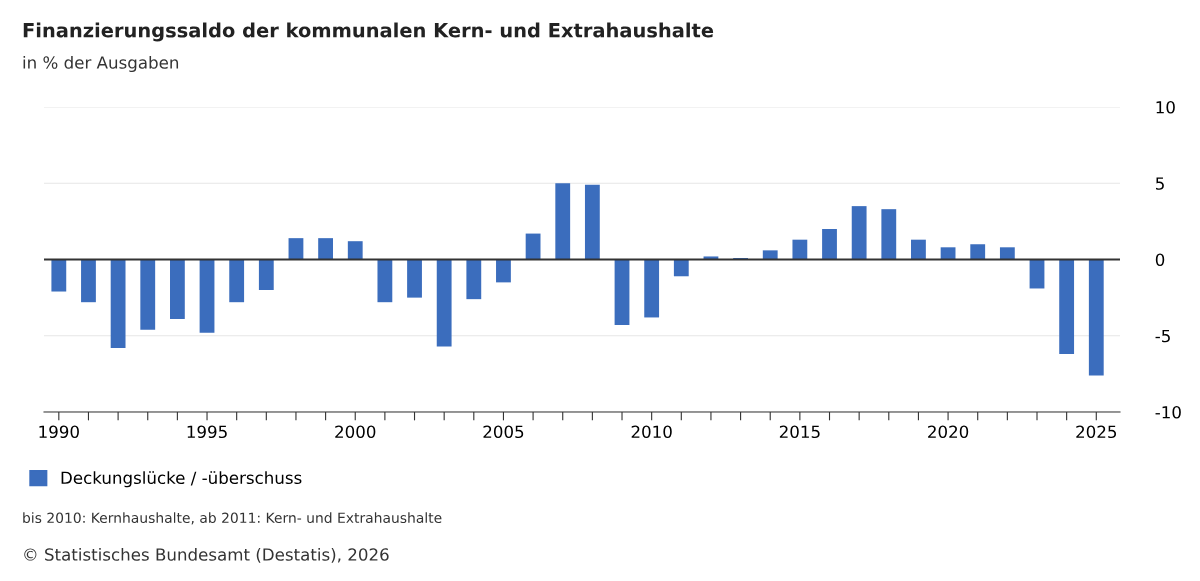 Image resolution: width=1200 pixels, height=581 pixels. I want to click on x-tick-label: 1990, so click(59, 432).